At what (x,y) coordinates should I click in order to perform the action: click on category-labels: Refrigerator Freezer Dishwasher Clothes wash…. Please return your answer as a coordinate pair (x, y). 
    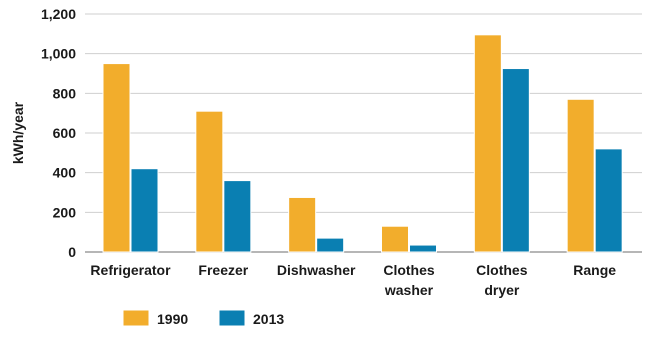
    Looking at the image, I should click on (353, 280).